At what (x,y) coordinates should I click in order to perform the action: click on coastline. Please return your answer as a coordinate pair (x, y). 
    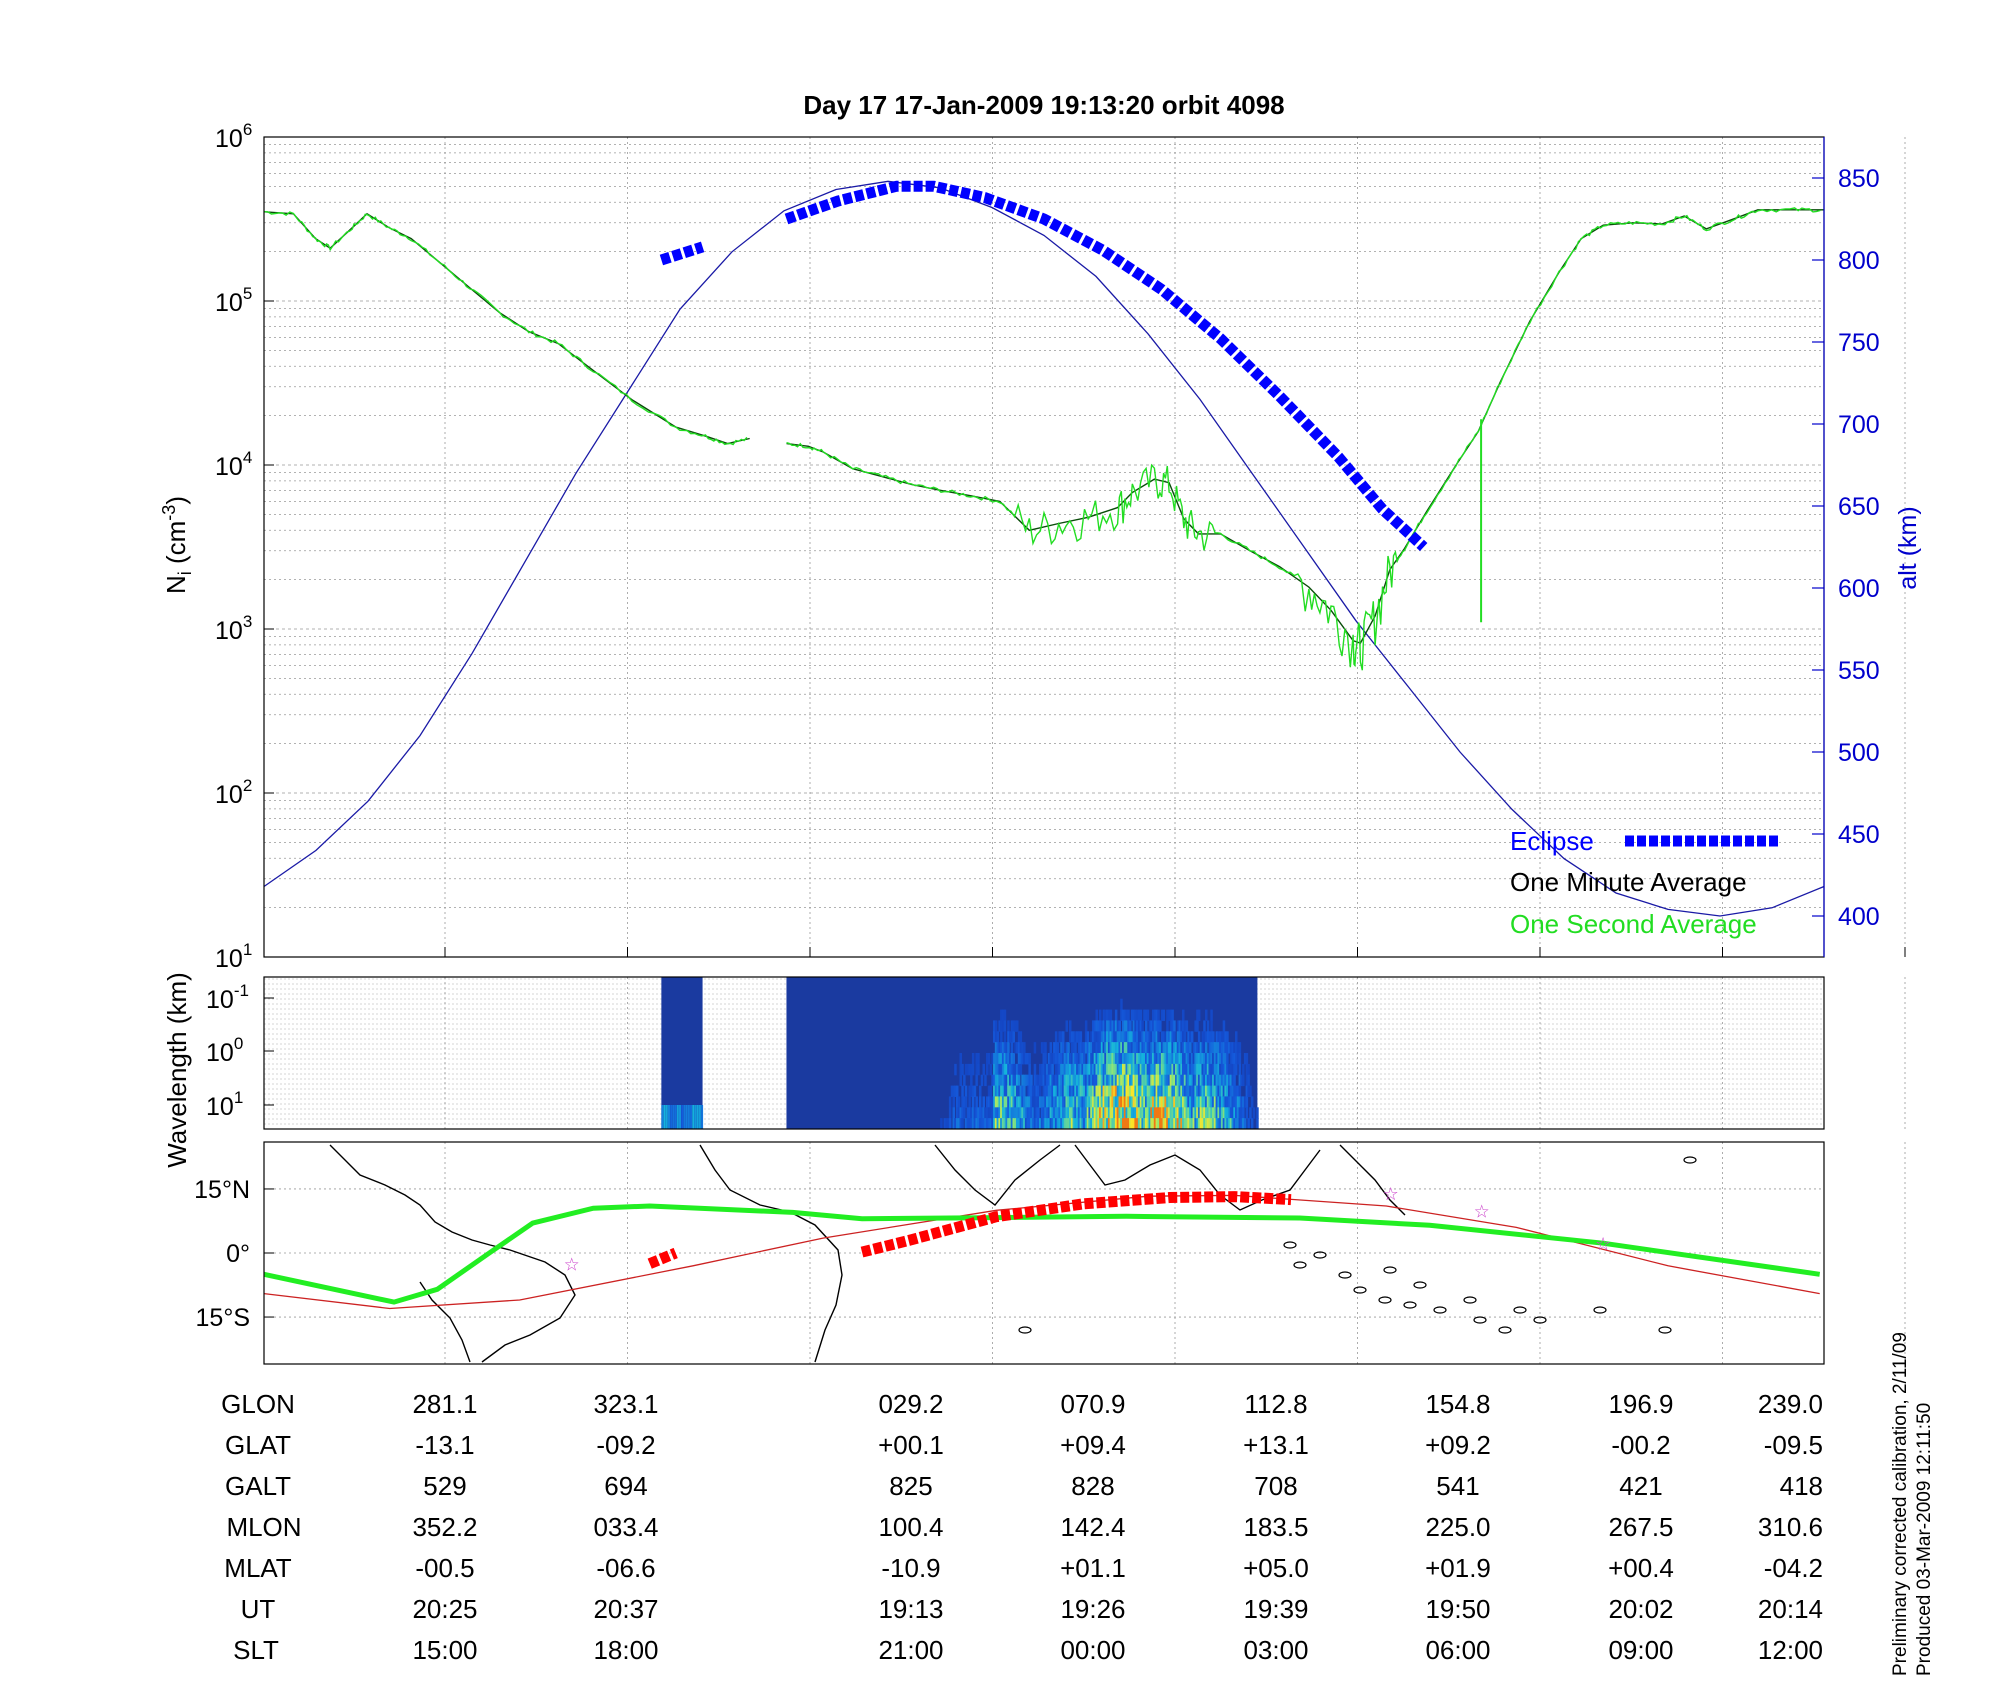
    Looking at the image, I should click on (1372, 1180).